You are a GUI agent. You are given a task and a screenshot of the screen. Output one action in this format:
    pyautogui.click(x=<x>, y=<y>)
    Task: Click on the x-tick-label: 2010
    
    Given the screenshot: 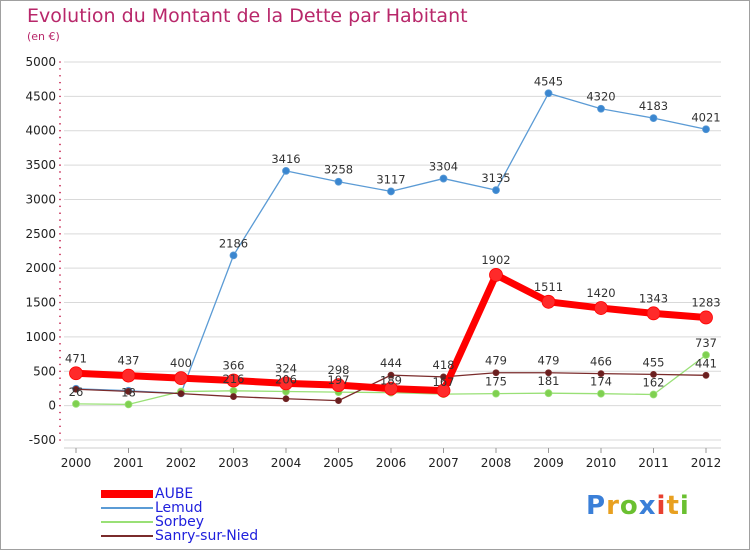 What is the action you would take?
    pyautogui.click(x=601, y=463)
    